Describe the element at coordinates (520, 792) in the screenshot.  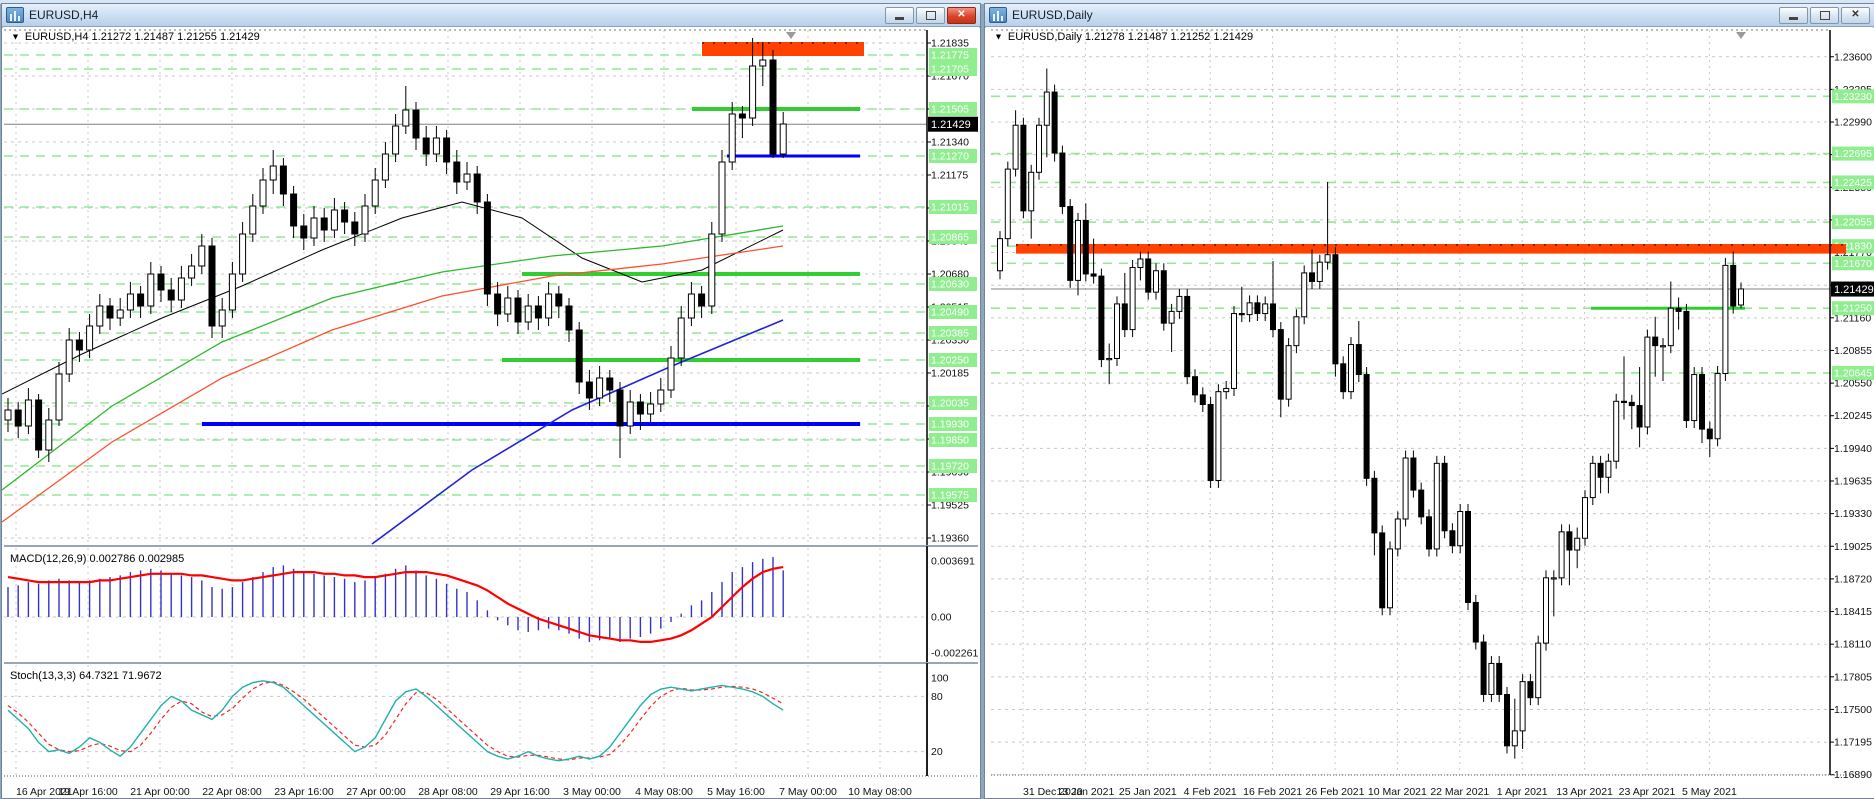
I see `svg-text: 29 Apr 16:00` at that location.